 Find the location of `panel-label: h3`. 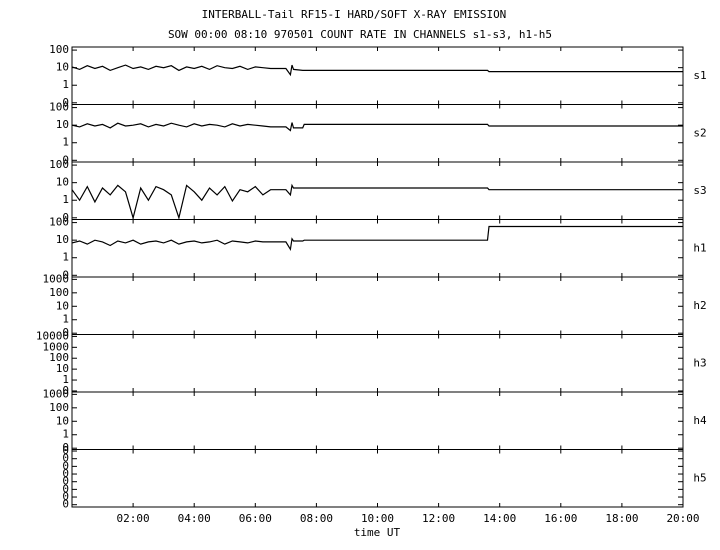

panel-label: h3 is located at coordinates (699, 362).